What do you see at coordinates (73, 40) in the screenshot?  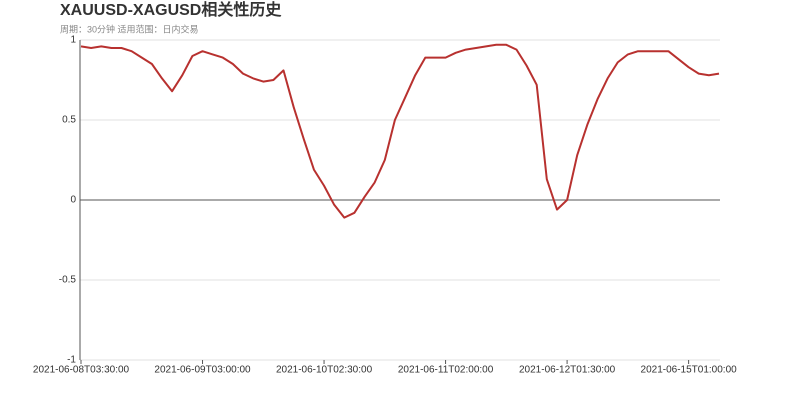 I see `y-tick-label: 1` at bounding box center [73, 40].